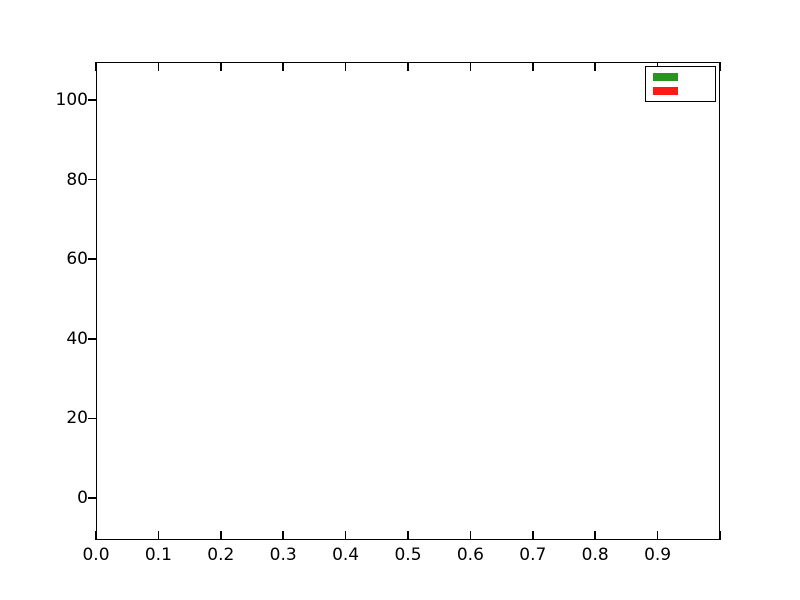 This screenshot has height=600, width=800. I want to click on tp-legend-swatch, so click(665, 77).